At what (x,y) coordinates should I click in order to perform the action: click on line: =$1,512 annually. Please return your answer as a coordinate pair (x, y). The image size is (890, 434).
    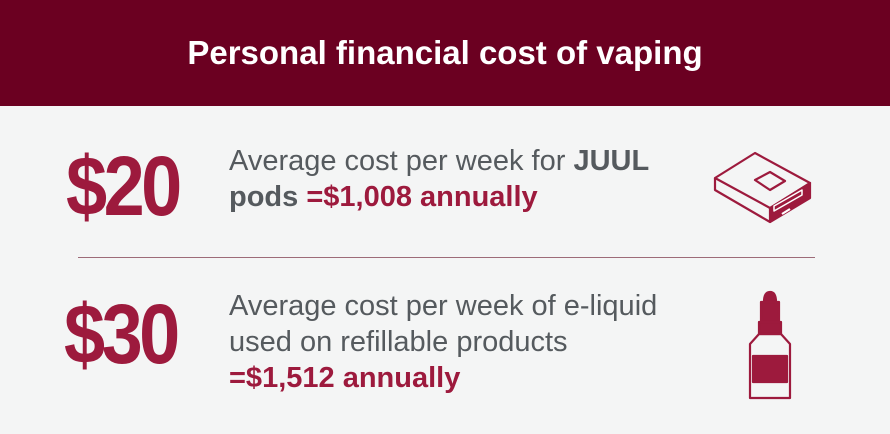
    Looking at the image, I should click on (443, 378).